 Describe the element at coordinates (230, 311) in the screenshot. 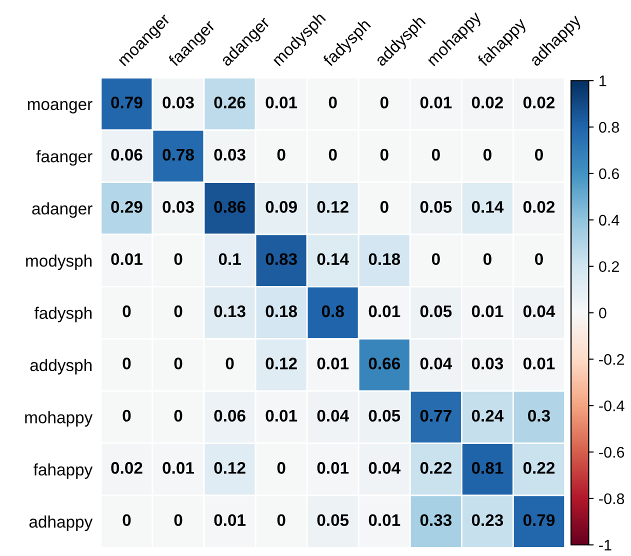

I see `data-label: 0.13` at that location.